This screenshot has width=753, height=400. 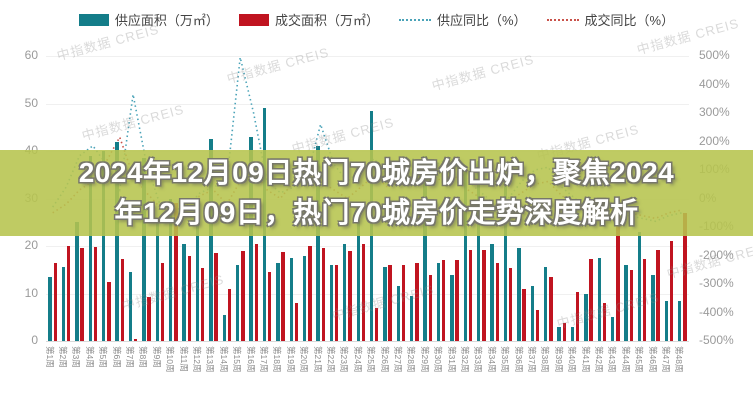 I want to click on y-axis-left-tick: 10, so click(x=31, y=292).